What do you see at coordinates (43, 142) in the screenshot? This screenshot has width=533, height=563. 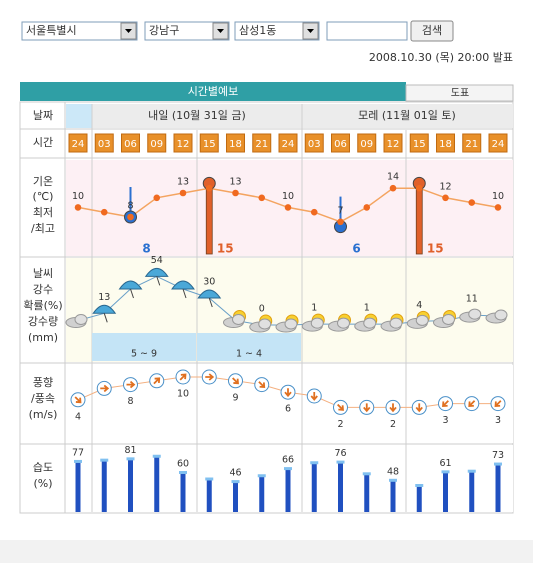 I see `row-label: 시간` at bounding box center [43, 142].